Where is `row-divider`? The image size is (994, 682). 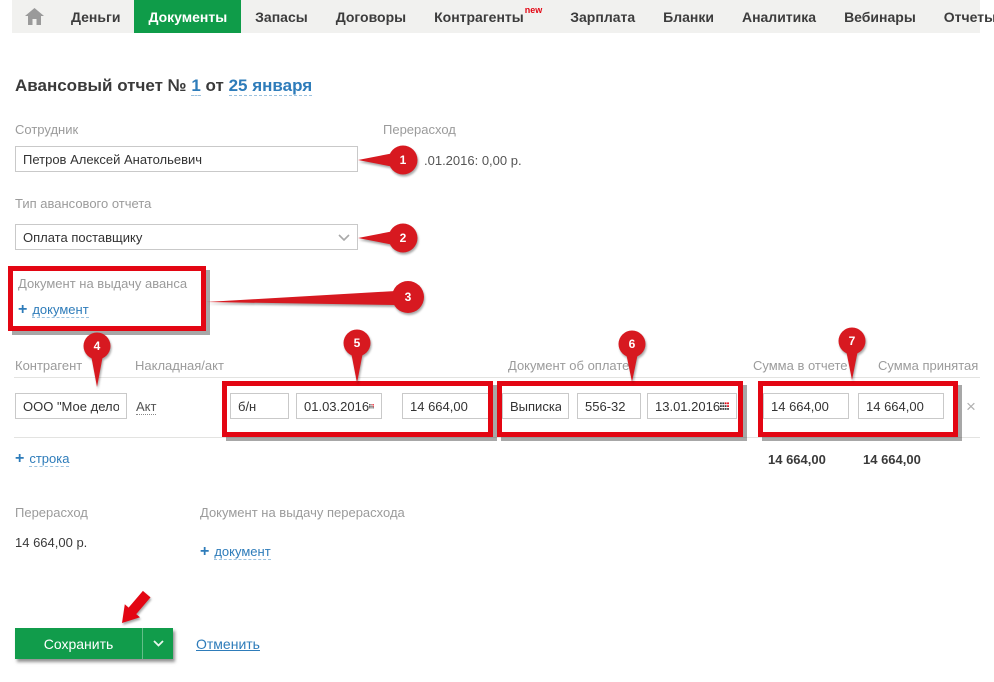 row-divider is located at coordinates (497, 437).